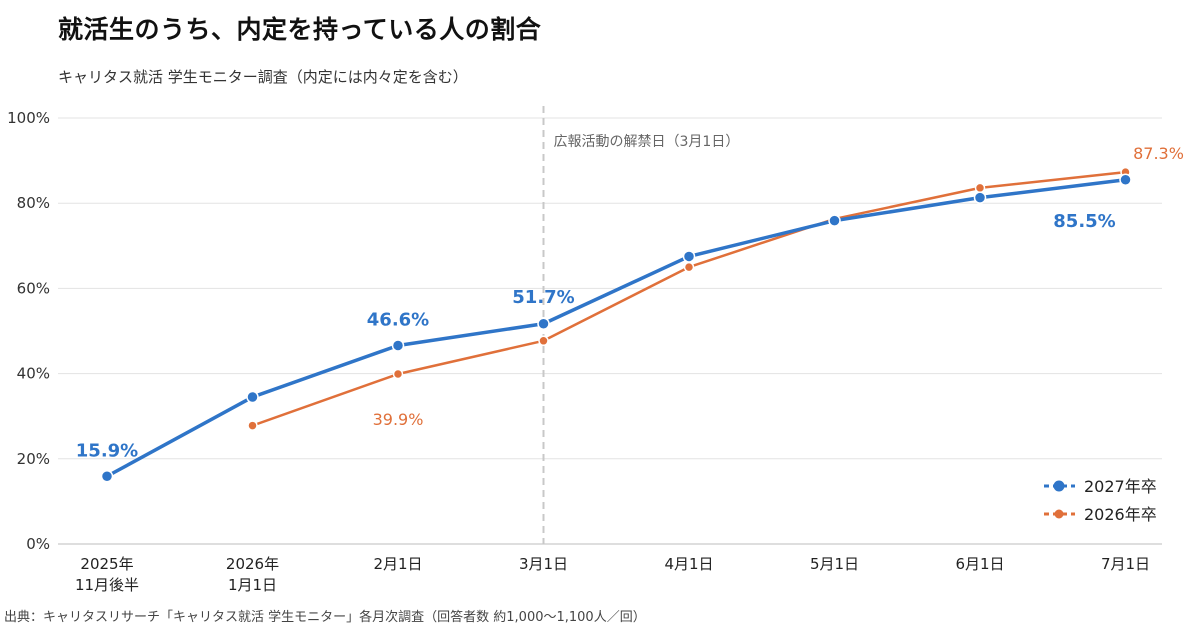  I want to click on x-tick-label: 6月1日, so click(979, 564).